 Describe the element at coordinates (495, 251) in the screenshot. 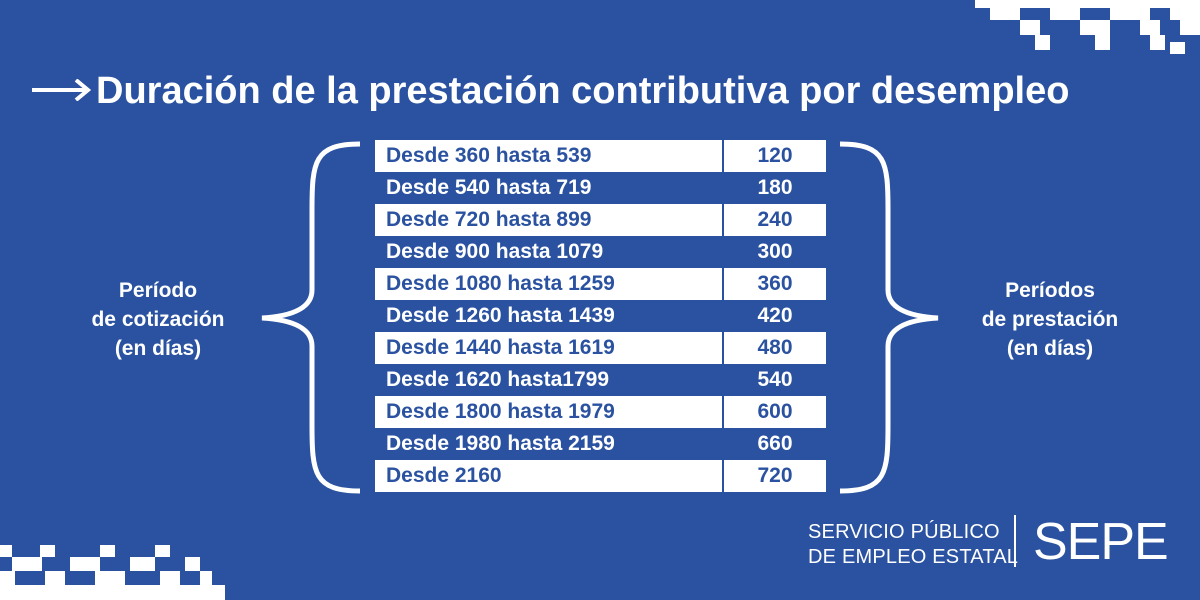

I see `table-cell-range: Desde 900 hasta 1079` at that location.